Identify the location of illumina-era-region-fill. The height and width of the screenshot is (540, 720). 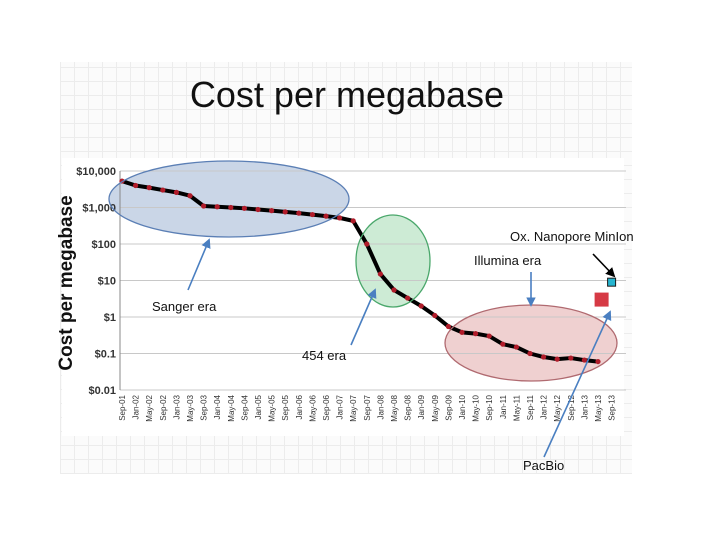
(531, 343).